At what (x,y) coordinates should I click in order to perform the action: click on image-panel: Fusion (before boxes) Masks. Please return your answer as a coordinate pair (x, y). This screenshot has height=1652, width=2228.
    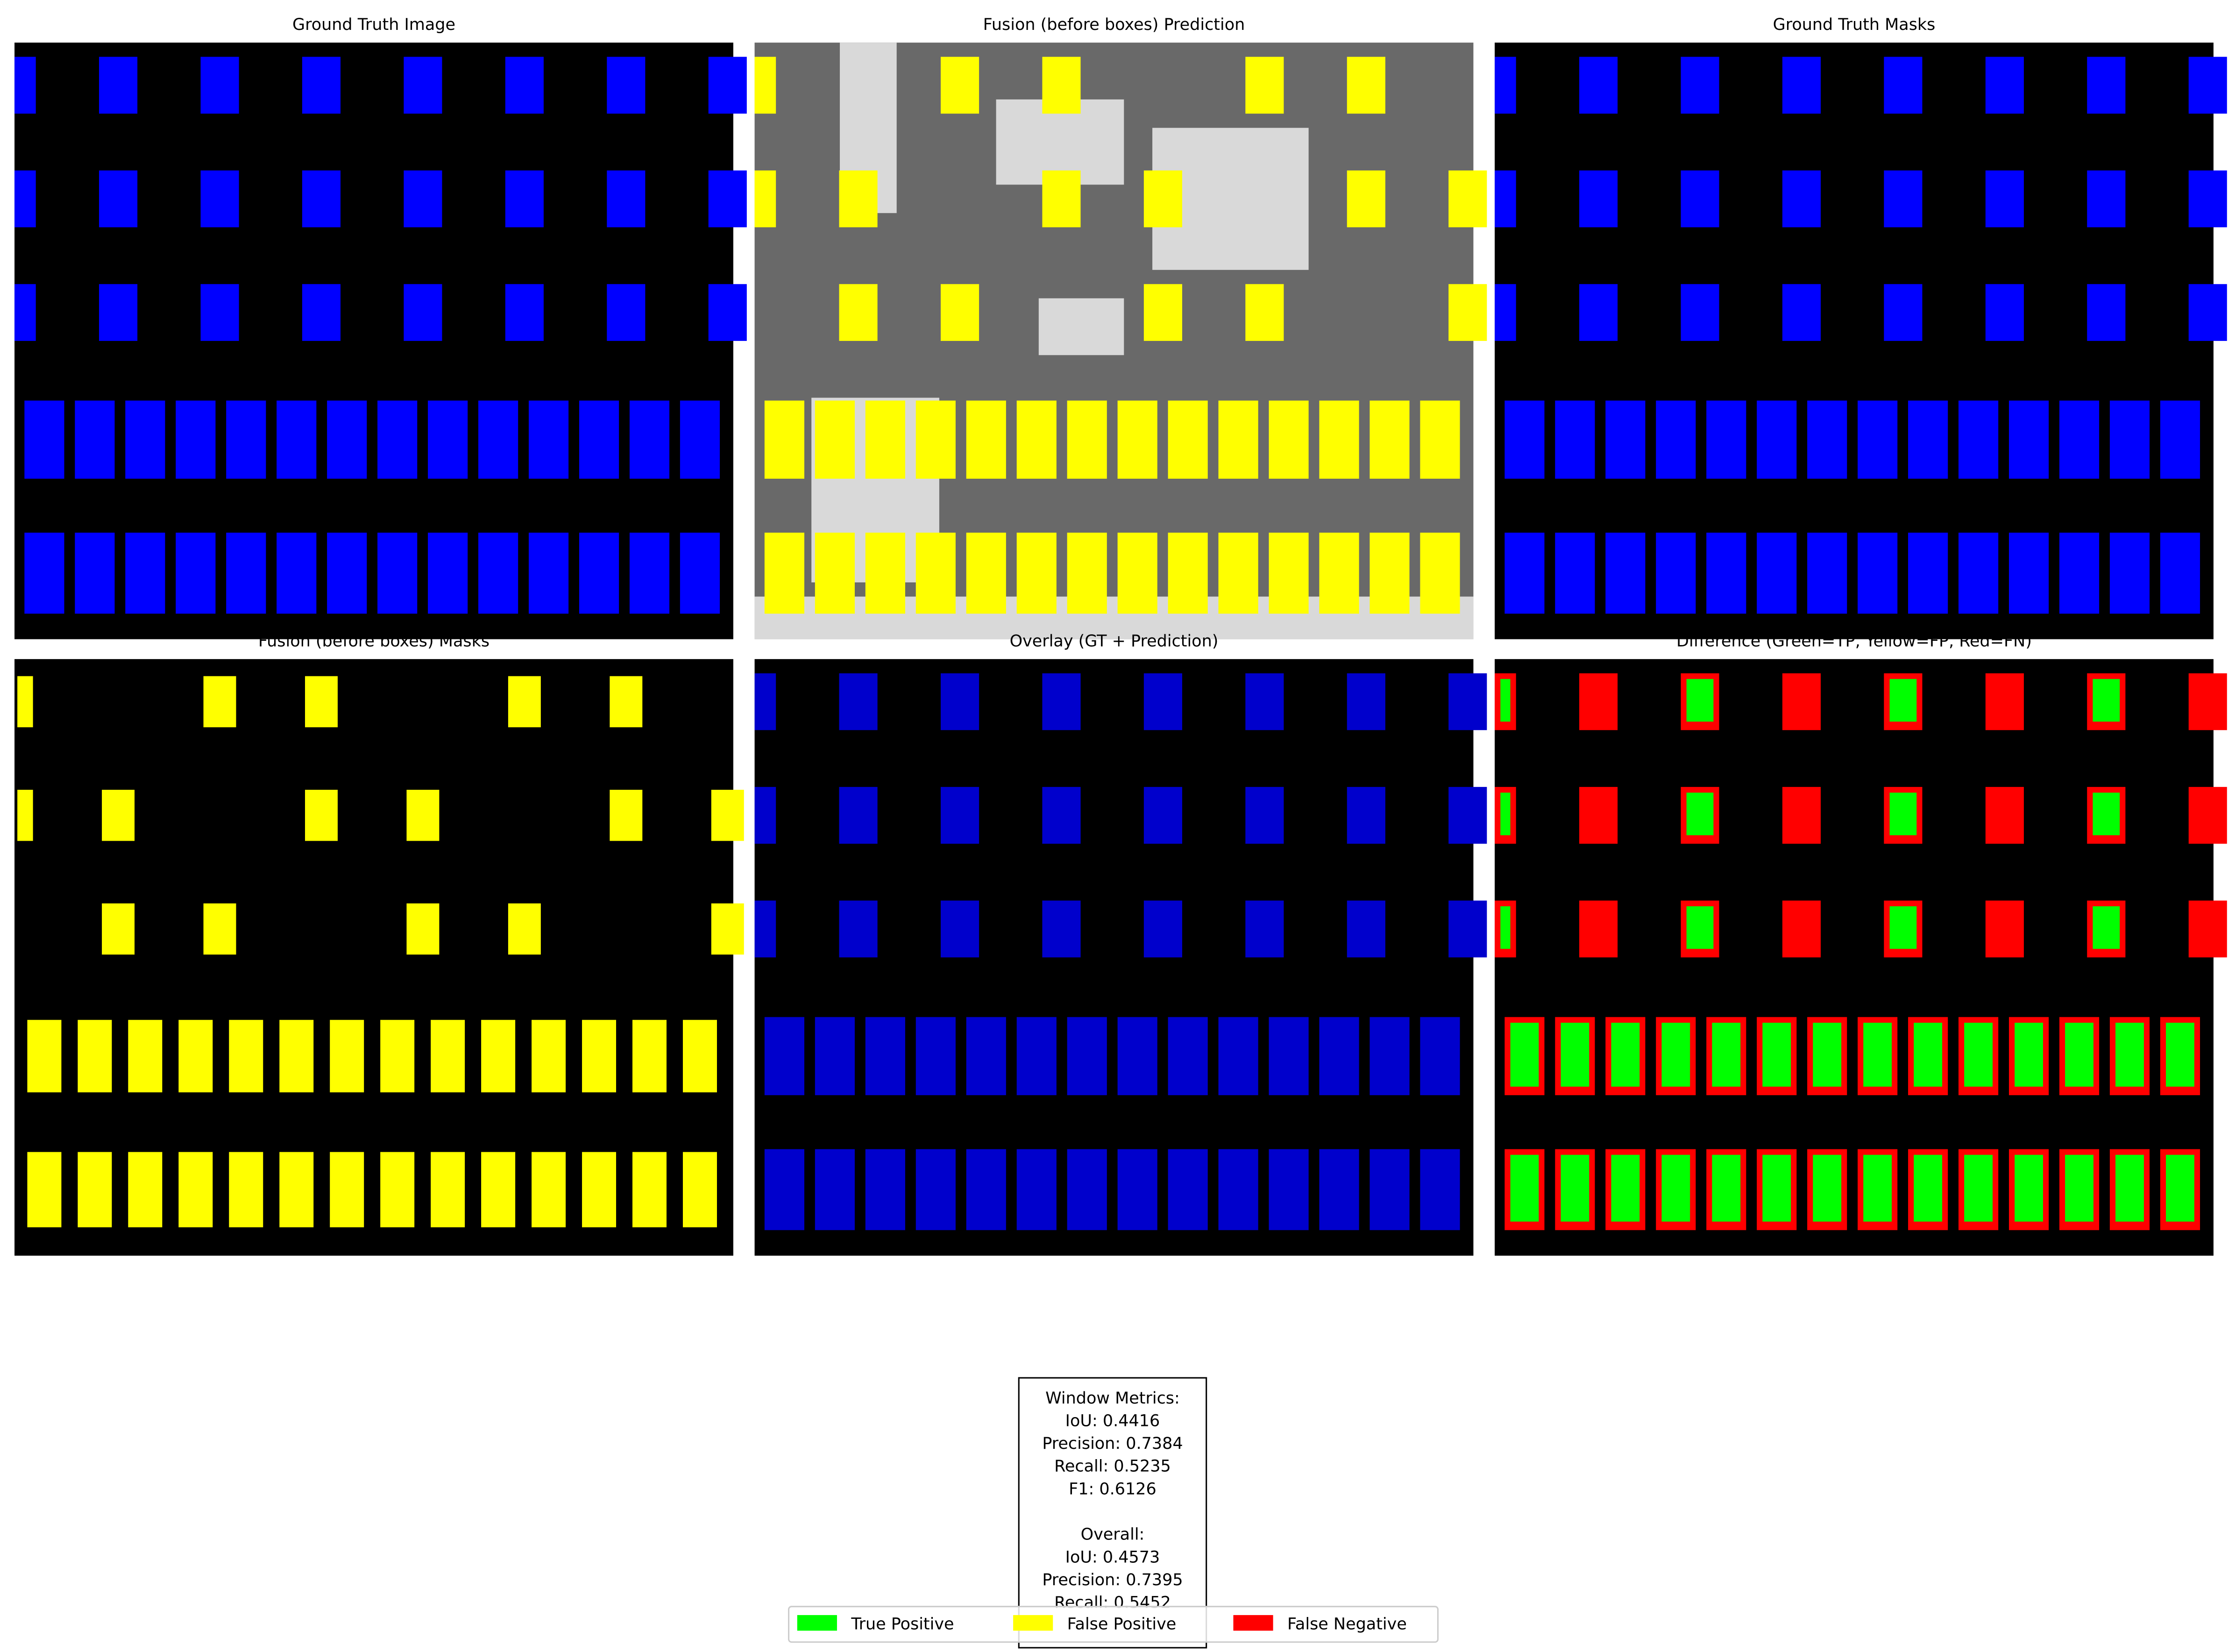
    Looking at the image, I should click on (379, 944).